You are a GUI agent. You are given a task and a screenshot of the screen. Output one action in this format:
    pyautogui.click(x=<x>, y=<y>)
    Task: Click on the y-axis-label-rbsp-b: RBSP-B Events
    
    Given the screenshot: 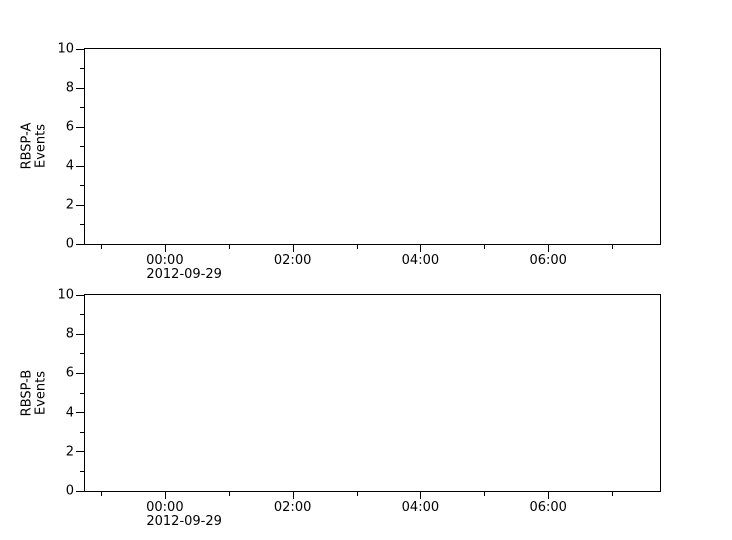 What is the action you would take?
    pyautogui.click(x=34, y=393)
    